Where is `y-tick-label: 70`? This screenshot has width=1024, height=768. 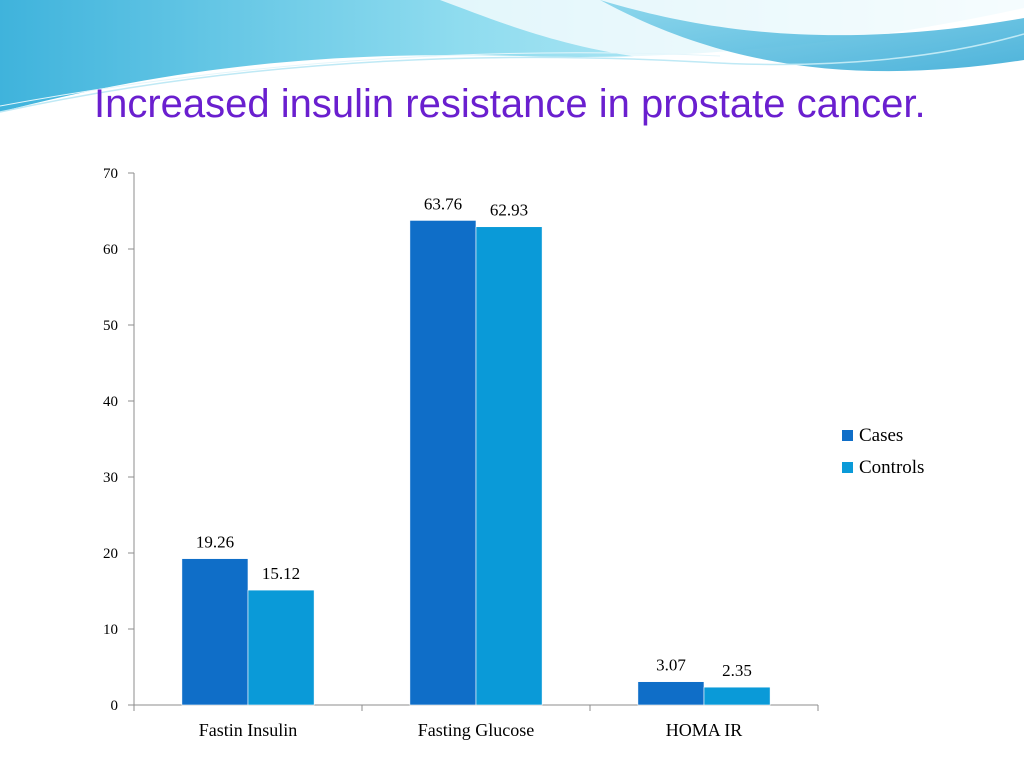
y-tick-label: 70 is located at coordinates (110, 174).